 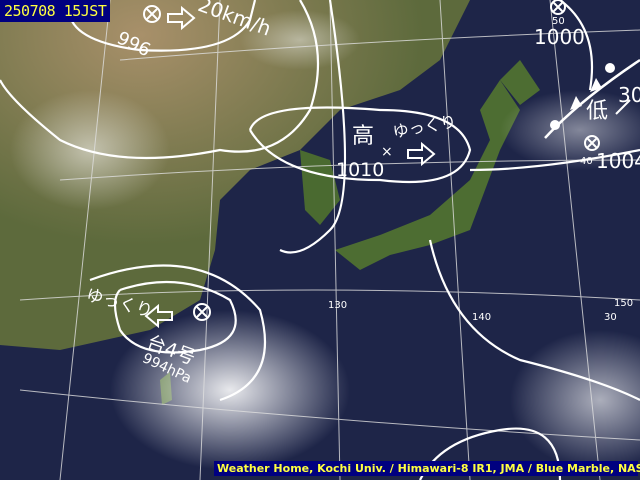 What do you see at coordinates (360, 170) in the screenshot?
I see `pressure-1010: 1010` at bounding box center [360, 170].